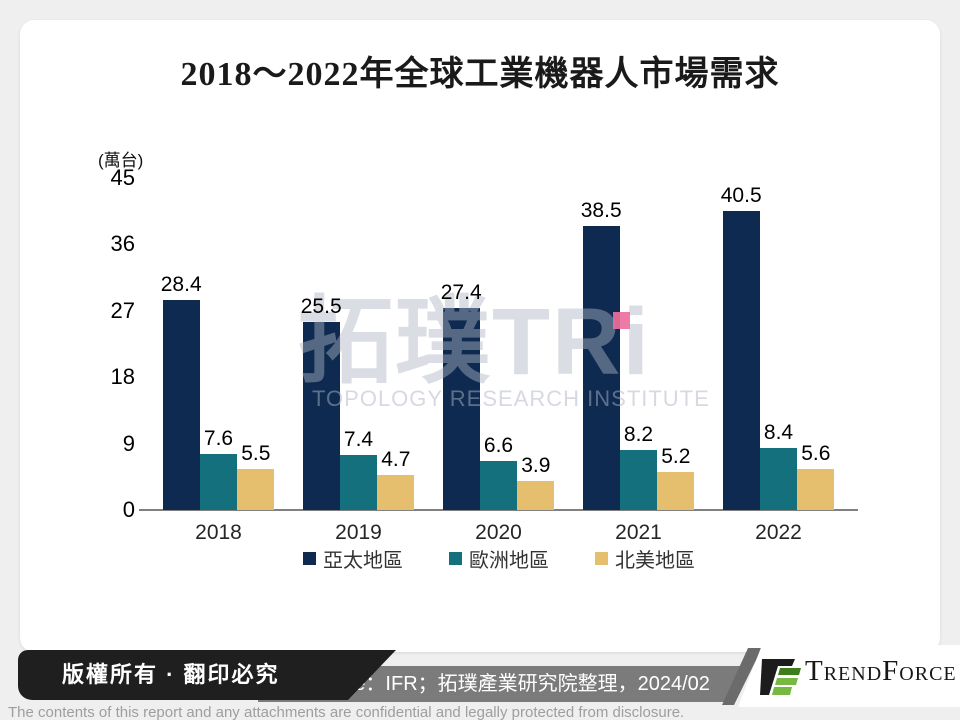  Describe the element at coordinates (461, 408) in the screenshot. I see `bar-2020-亞太地區` at that location.